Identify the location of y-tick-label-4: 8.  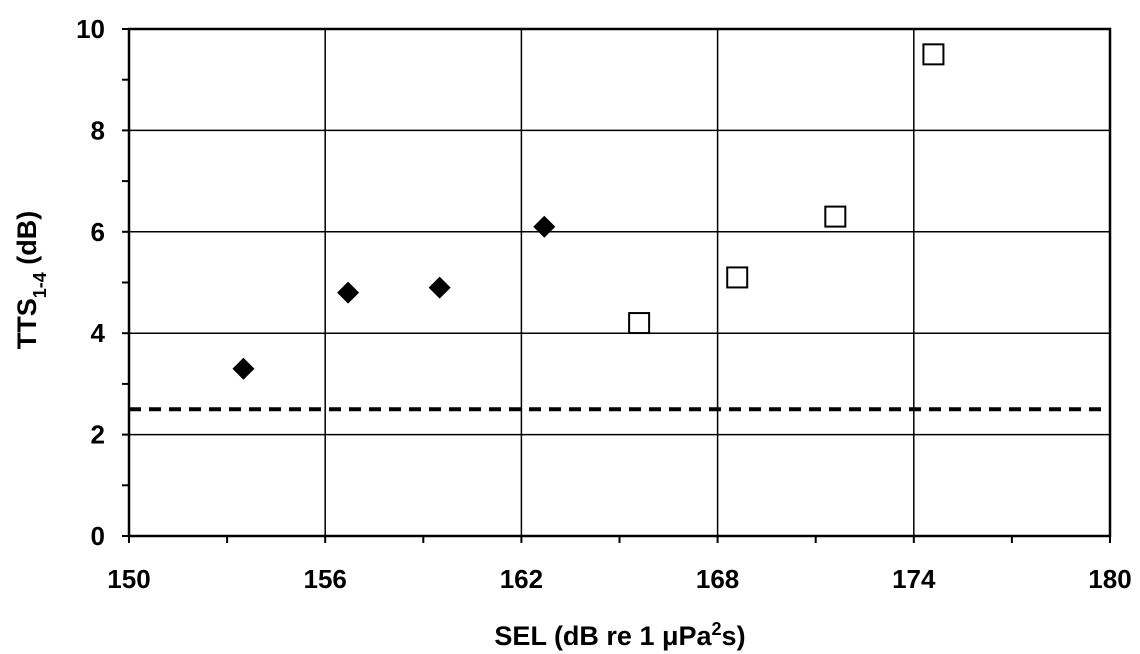
(98, 130).